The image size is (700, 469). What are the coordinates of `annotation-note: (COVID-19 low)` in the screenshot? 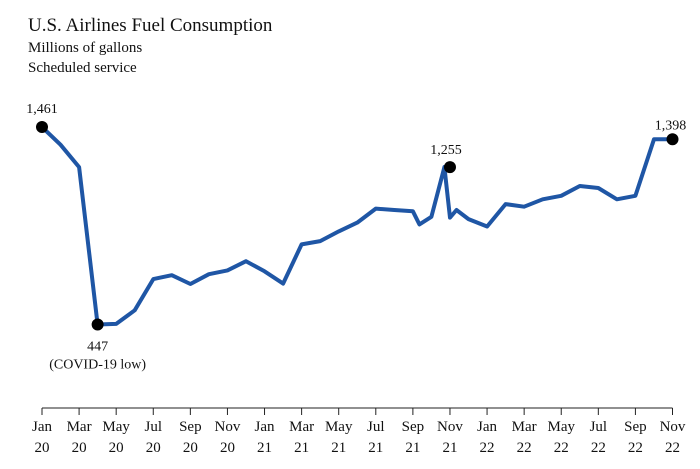 It's located at (97, 365).